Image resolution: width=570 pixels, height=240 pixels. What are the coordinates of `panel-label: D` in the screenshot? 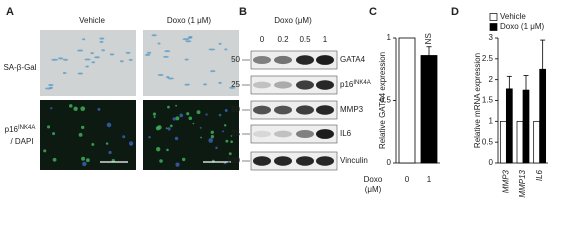 It's located at (455, 12).